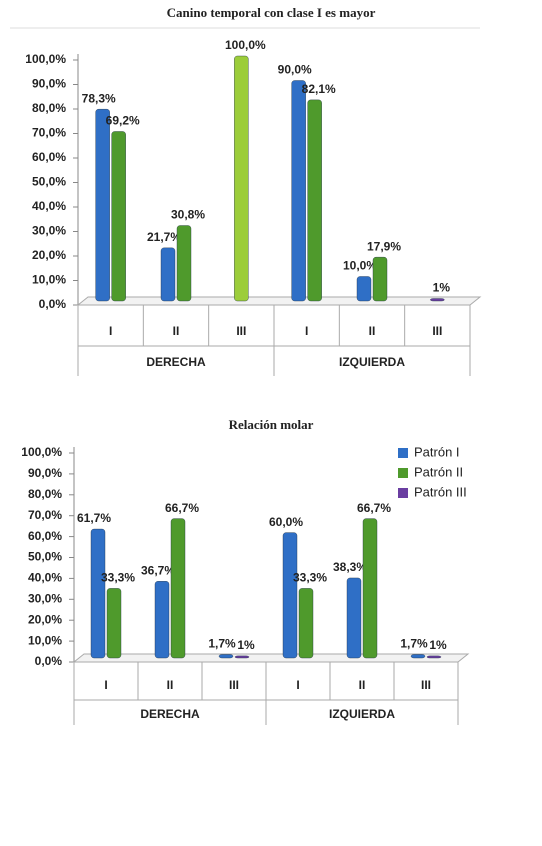 The height and width of the screenshot is (846, 542). Describe the element at coordinates (271, 12) in the screenshot. I see `chart-title: Canino temporal con clase I es mayor` at that location.